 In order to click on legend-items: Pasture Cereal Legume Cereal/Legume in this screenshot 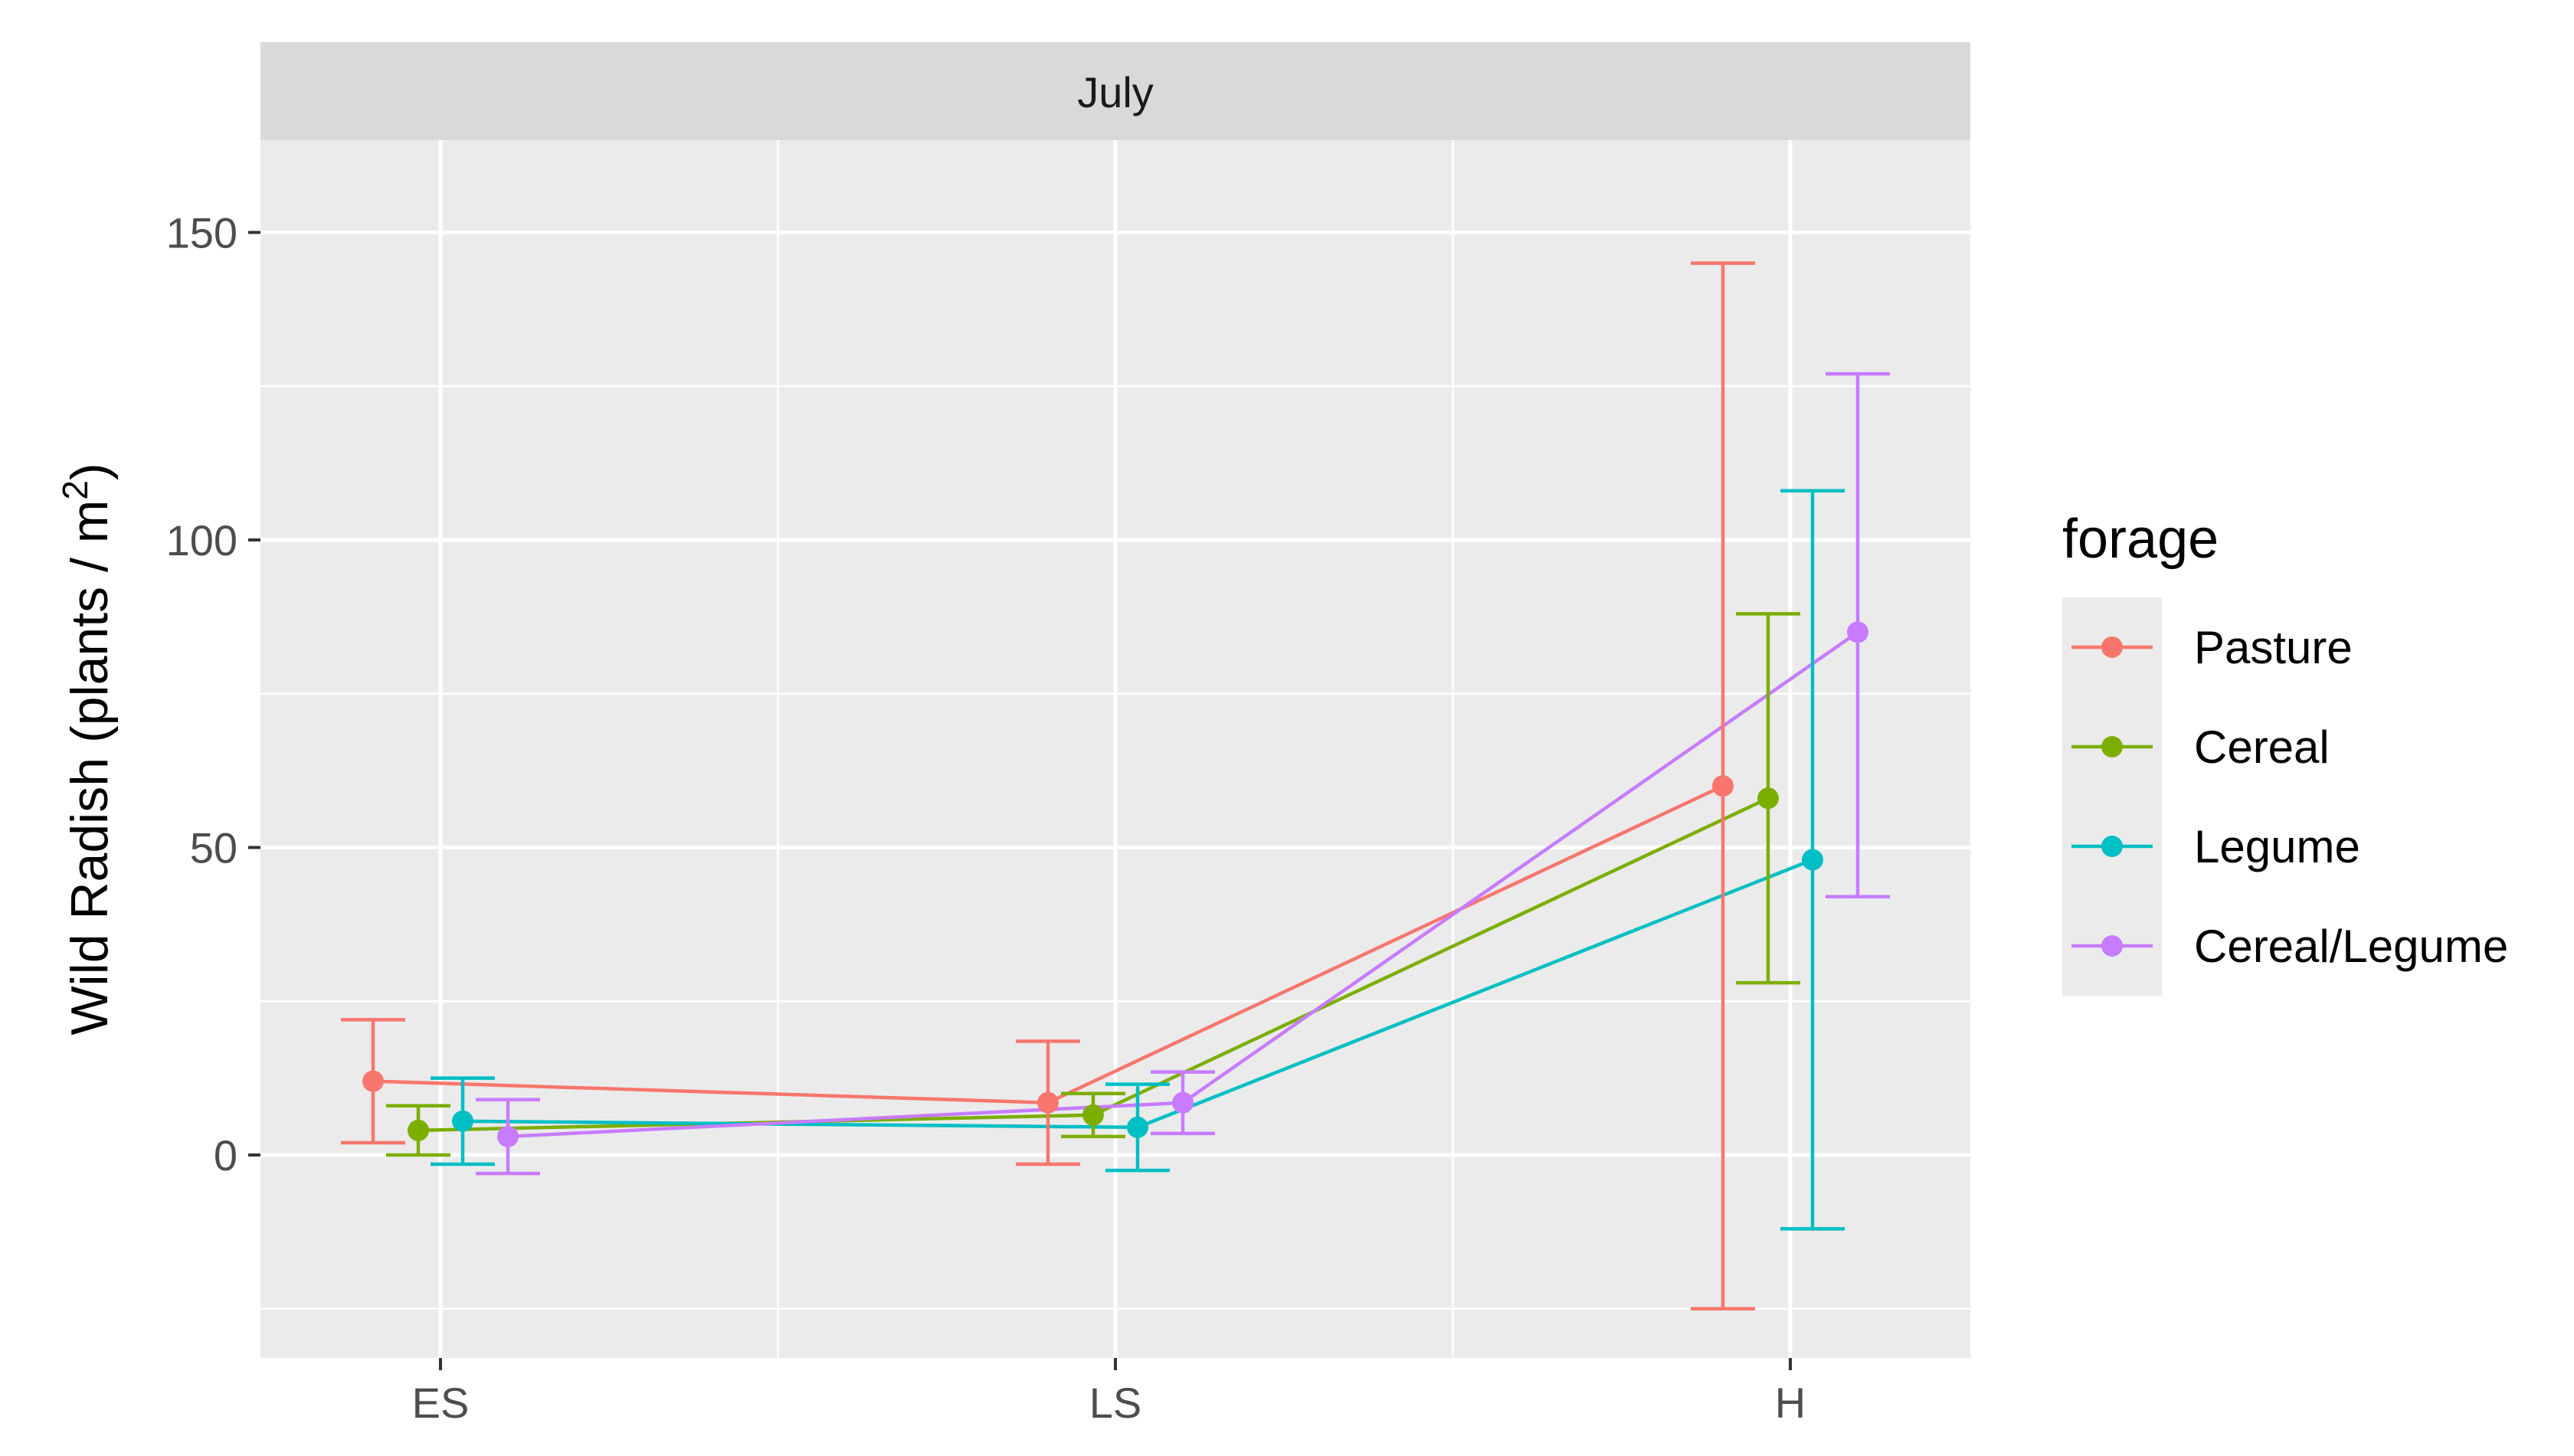, I will do `click(2285, 796)`.